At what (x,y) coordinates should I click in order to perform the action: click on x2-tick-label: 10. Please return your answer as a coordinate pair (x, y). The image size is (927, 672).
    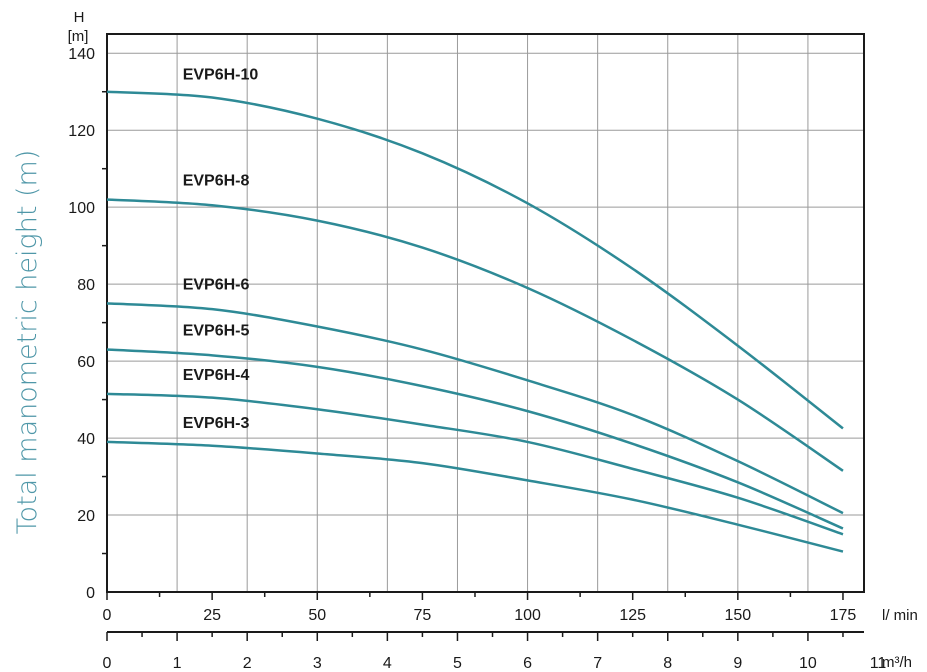
    Looking at the image, I should click on (808, 663).